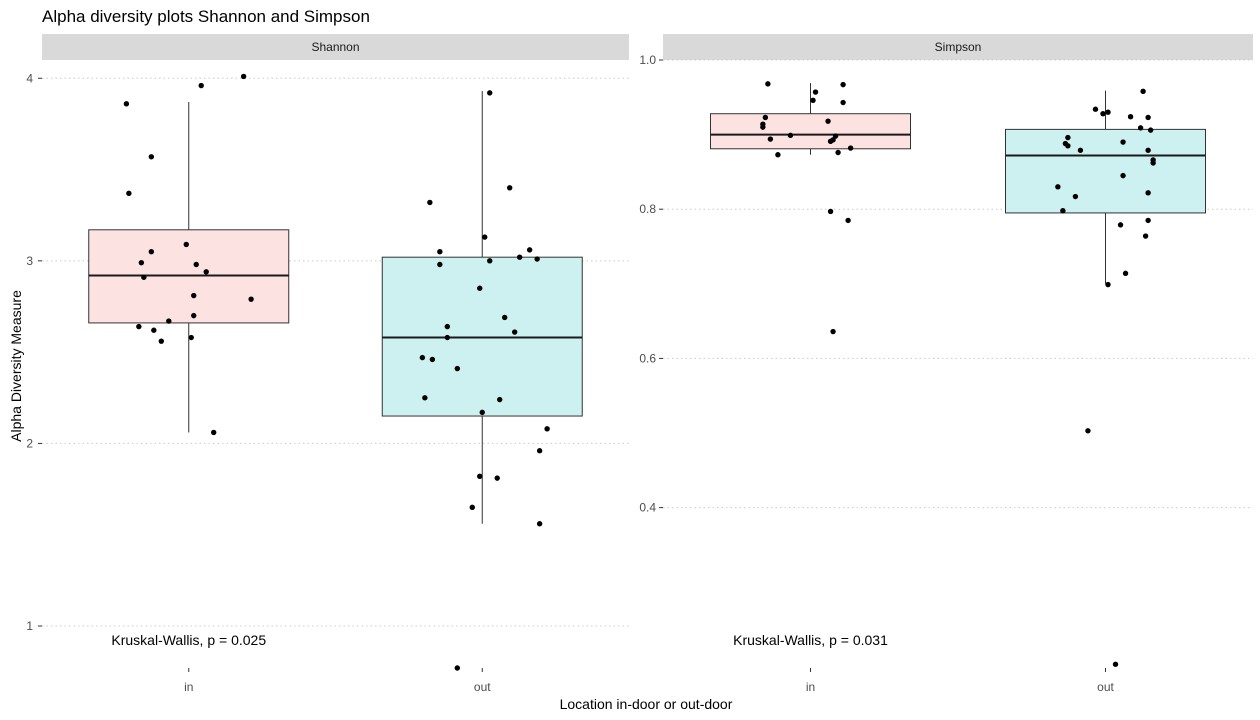 Image resolution: width=1260 pixels, height=720 pixels. I want to click on box-out, so click(1105, 187).